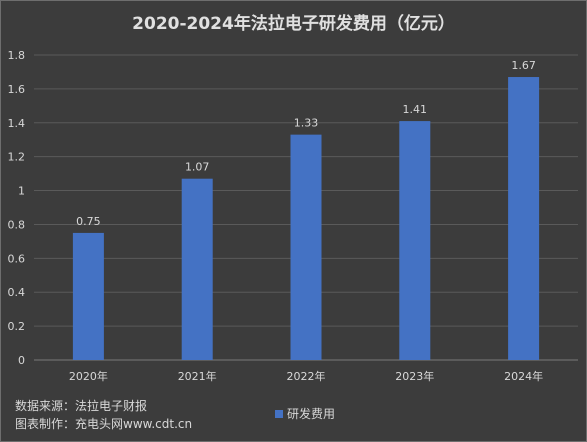 The height and width of the screenshot is (442, 587). Describe the element at coordinates (21, 360) in the screenshot. I see `y-tick-label: 0` at that location.